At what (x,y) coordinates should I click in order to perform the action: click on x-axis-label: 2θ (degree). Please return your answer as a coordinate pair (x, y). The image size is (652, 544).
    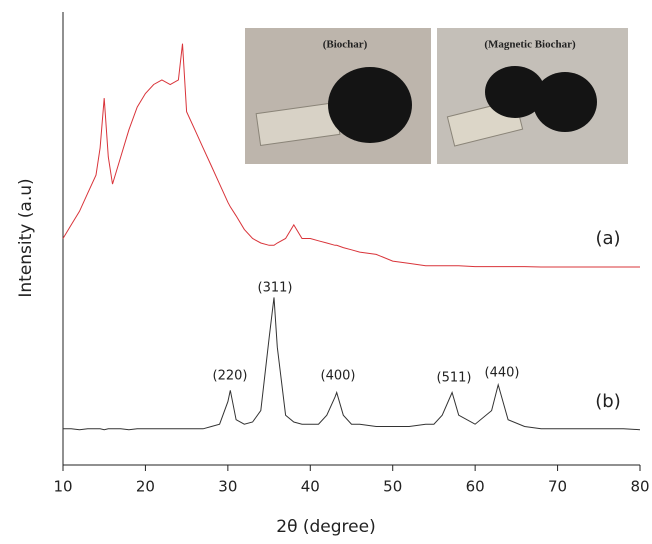
    Looking at the image, I should click on (325, 527).